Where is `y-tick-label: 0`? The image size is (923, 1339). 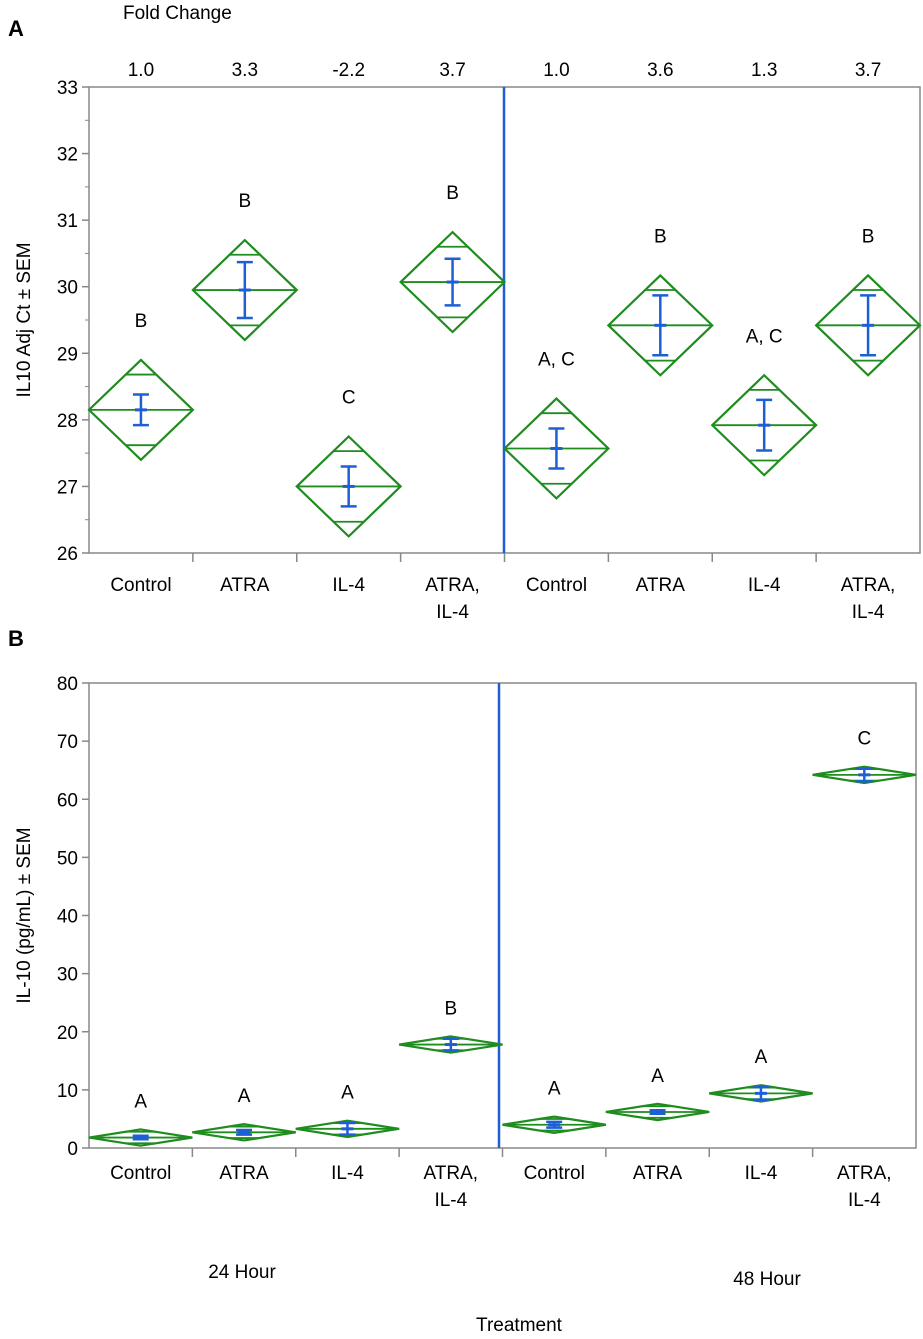
y-tick-label: 0 is located at coordinates (72, 1149).